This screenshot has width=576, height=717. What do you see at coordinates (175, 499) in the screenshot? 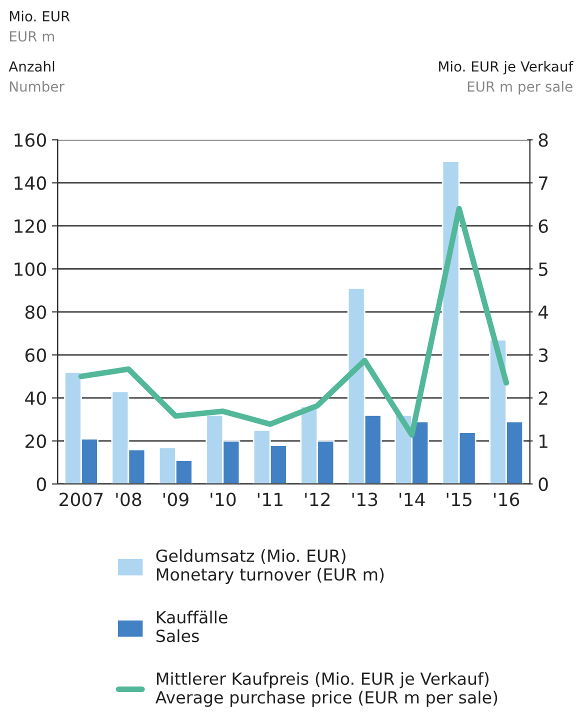
I see `x-tick-label: '09` at bounding box center [175, 499].